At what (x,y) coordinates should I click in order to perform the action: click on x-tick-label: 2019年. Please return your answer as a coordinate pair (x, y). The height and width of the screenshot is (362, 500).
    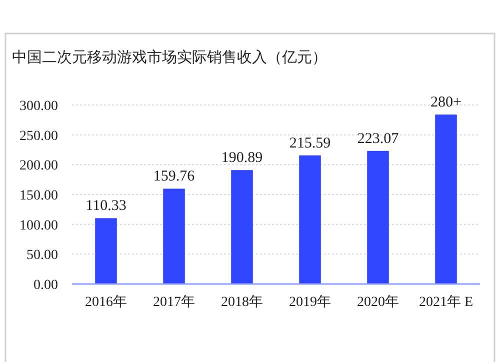
    Looking at the image, I should click on (310, 302).